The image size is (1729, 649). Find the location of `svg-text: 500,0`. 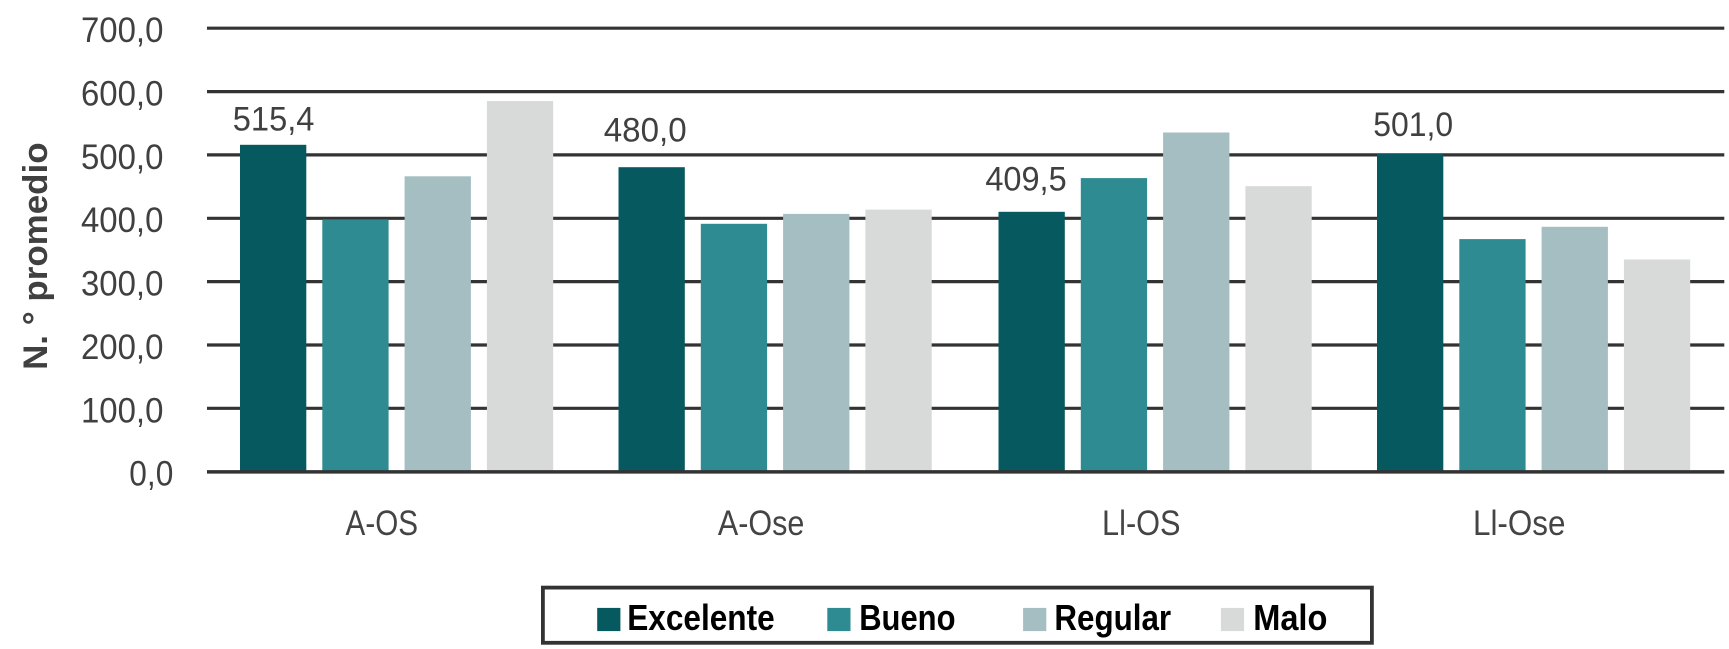

svg-text: 500,0 is located at coordinates (122, 157).